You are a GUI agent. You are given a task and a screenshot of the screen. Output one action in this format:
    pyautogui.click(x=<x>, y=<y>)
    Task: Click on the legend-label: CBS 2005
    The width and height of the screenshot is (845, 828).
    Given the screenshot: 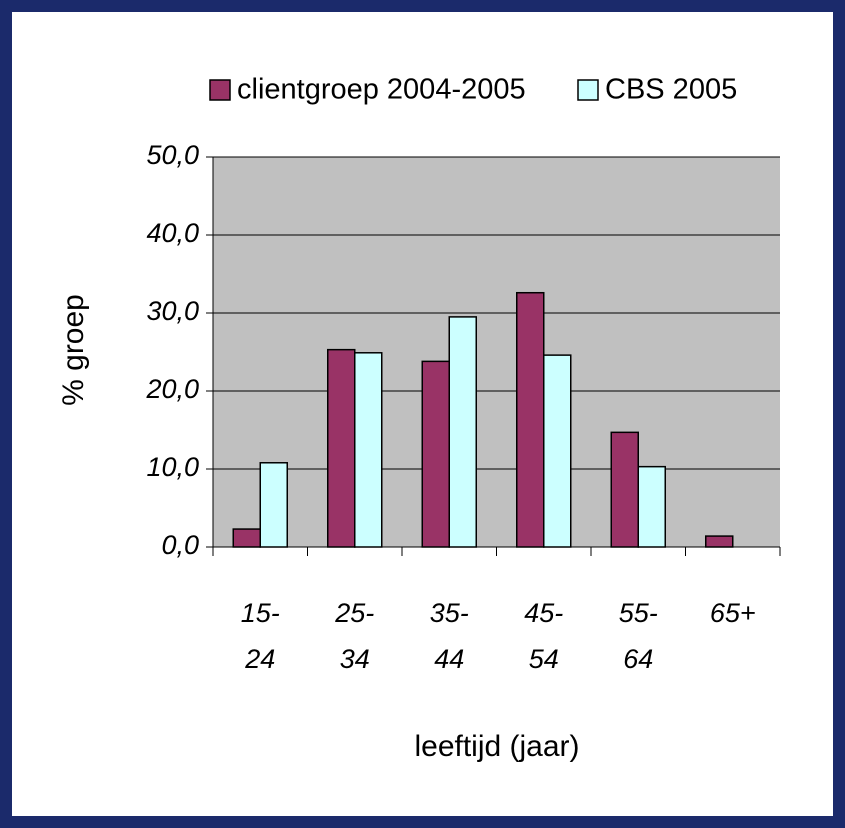 What is the action you would take?
    pyautogui.click(x=671, y=90)
    